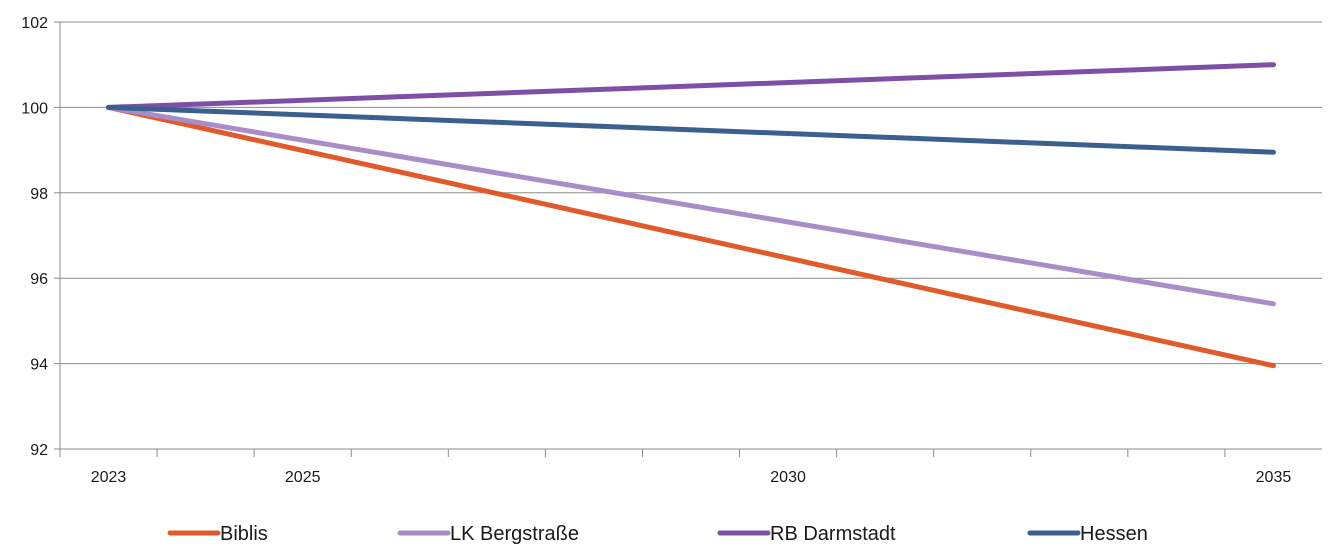  Describe the element at coordinates (657, 534) in the screenshot. I see `legend: Biblis LK Bergstraße RB Darmstadt Hessen` at that location.